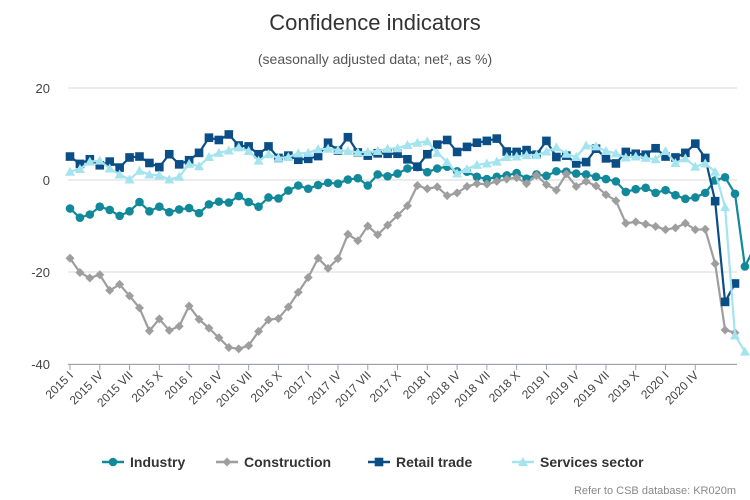 The height and width of the screenshot is (500, 750). I want to click on legend-label: Services sector, so click(592, 462).